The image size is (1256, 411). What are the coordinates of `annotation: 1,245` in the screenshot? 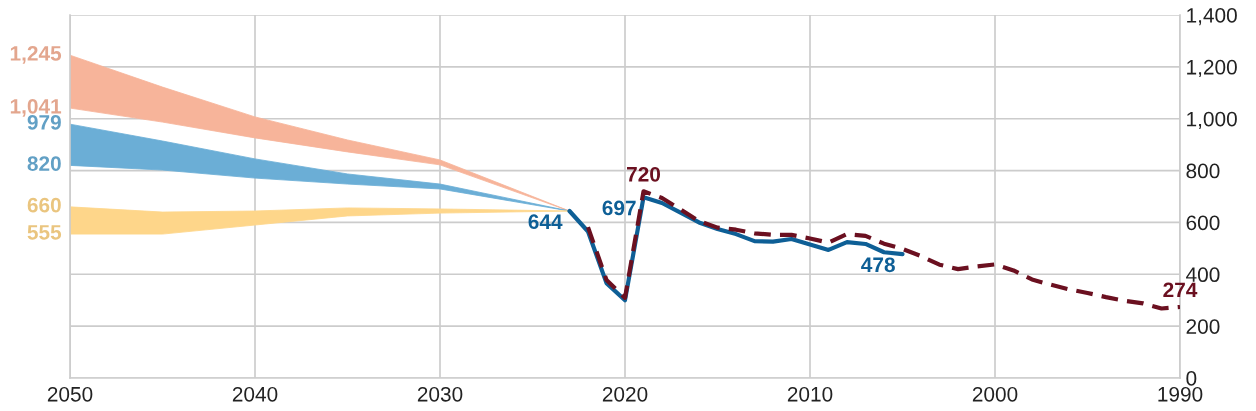 It's located at (36, 55).